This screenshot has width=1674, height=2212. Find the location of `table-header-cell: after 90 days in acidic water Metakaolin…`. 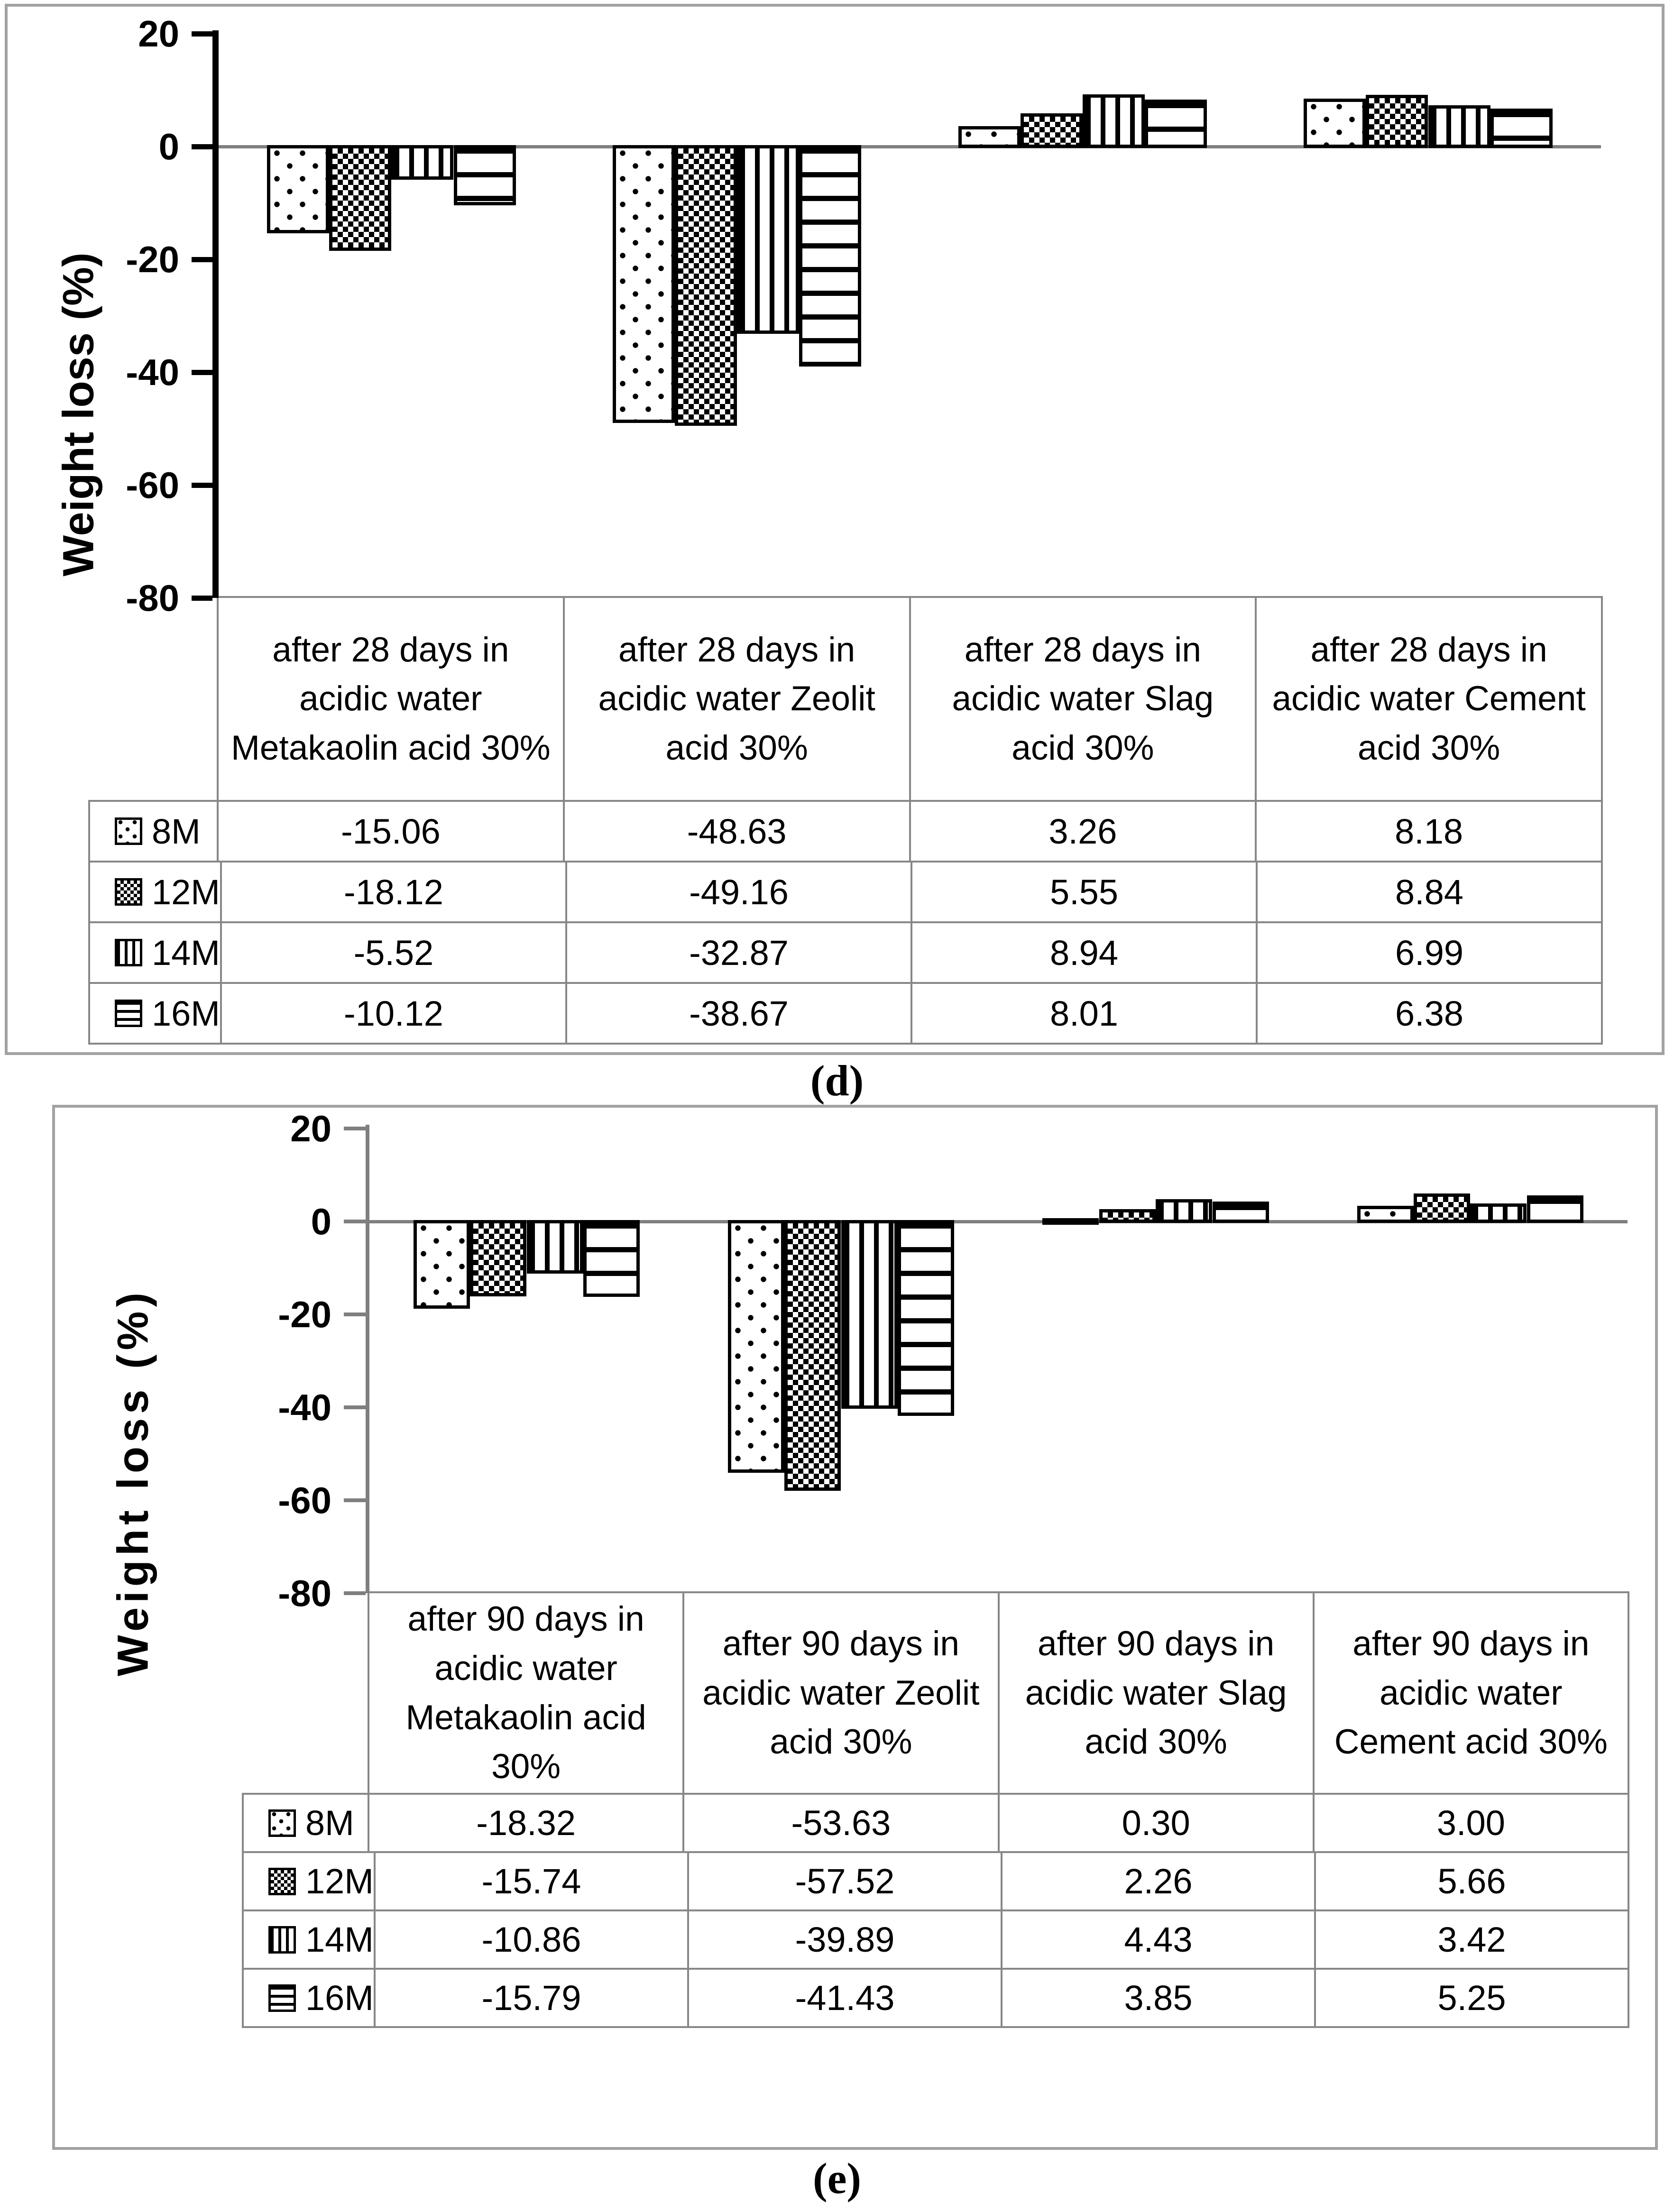

table-header-cell: after 90 days in acidic water Metakaolin… is located at coordinates (526, 1693).